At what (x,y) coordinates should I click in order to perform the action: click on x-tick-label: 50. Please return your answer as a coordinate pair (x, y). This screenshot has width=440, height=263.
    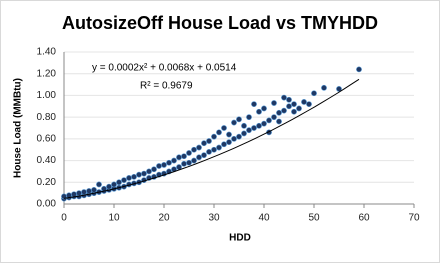
    Looking at the image, I should click on (314, 218).